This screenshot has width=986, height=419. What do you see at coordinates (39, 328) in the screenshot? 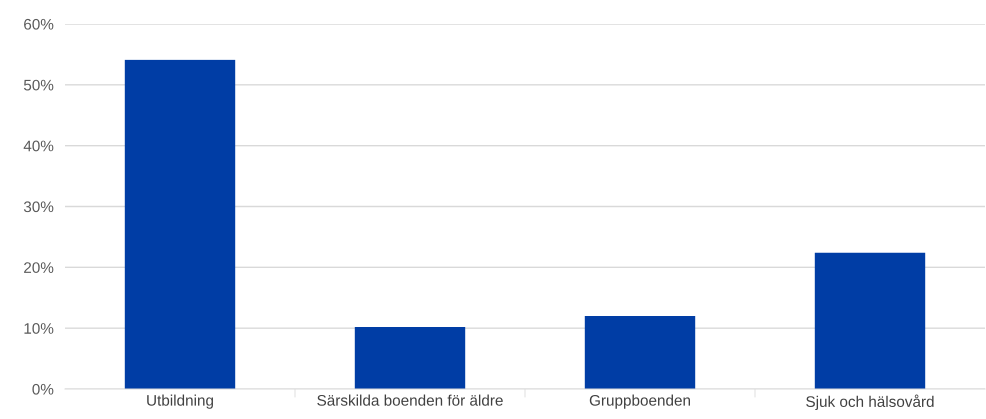
I see `y-tick-label: 10%` at bounding box center [39, 328].